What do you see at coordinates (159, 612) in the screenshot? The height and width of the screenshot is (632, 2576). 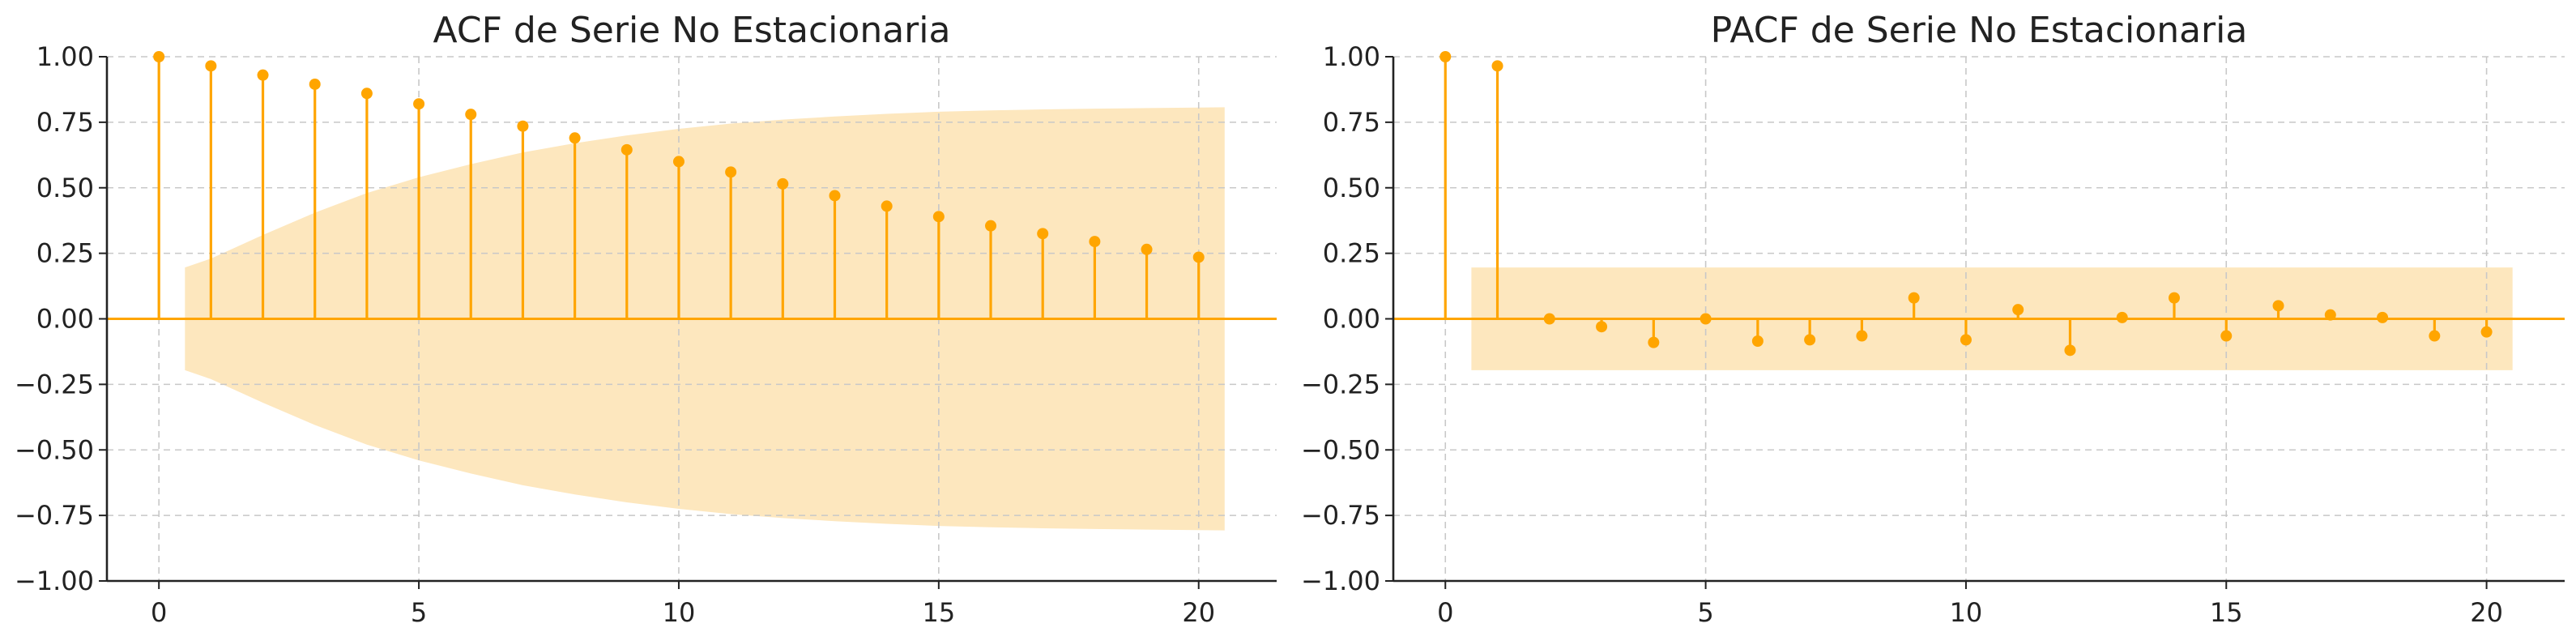 I see `acf-xtick-label: 0` at bounding box center [159, 612].